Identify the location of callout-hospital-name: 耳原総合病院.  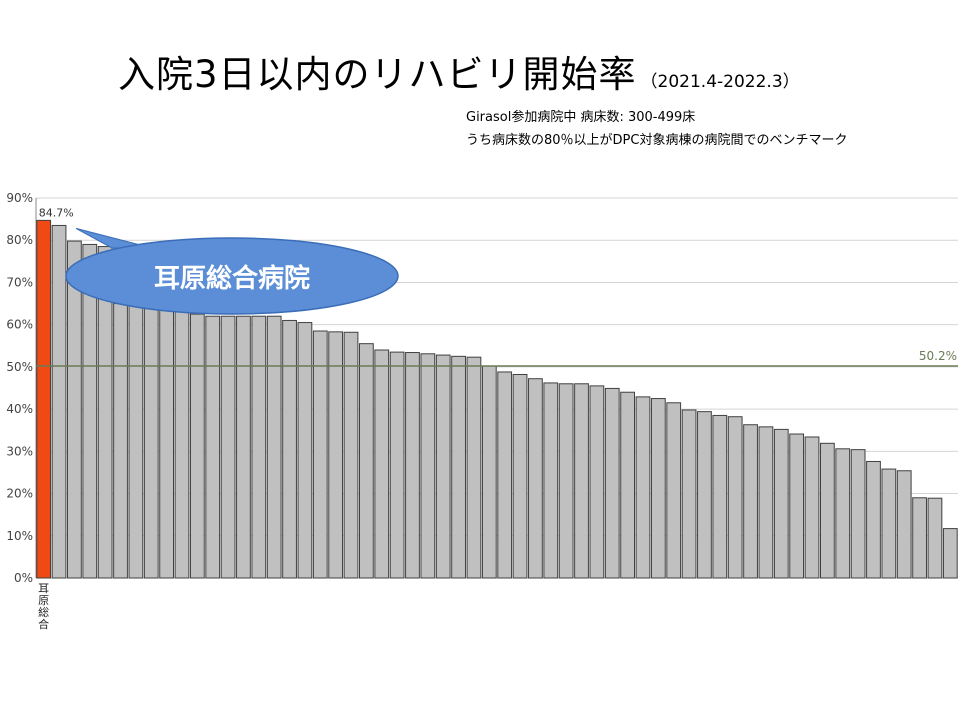
(232, 278).